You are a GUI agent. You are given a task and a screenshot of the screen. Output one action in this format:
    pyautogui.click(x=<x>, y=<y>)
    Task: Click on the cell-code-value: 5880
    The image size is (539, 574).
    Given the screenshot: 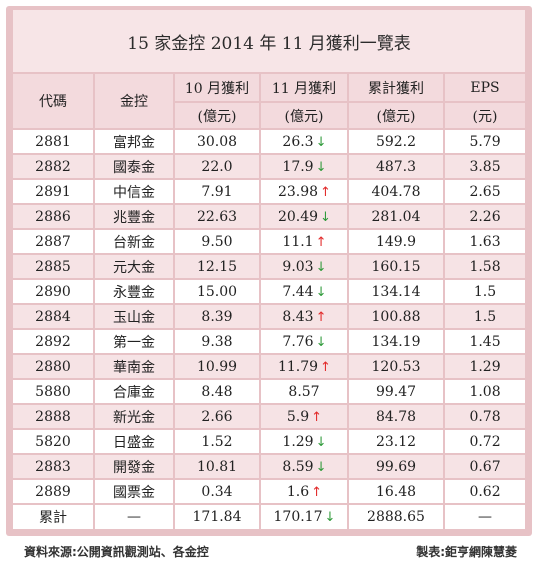 What is the action you would take?
    pyautogui.click(x=53, y=391)
    